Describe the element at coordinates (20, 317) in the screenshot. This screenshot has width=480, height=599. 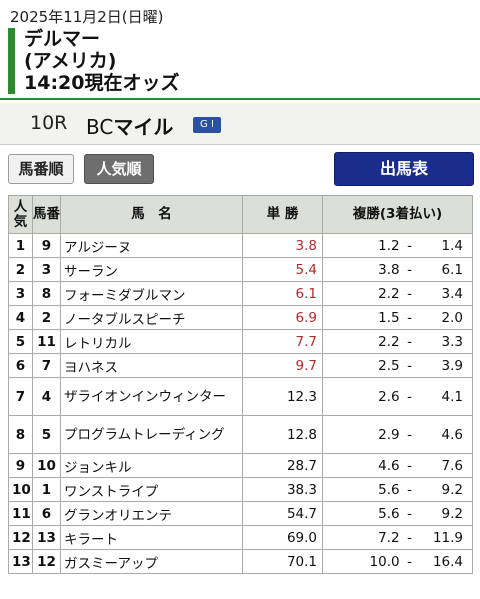
I see `popularity-rank: 4` at that location.